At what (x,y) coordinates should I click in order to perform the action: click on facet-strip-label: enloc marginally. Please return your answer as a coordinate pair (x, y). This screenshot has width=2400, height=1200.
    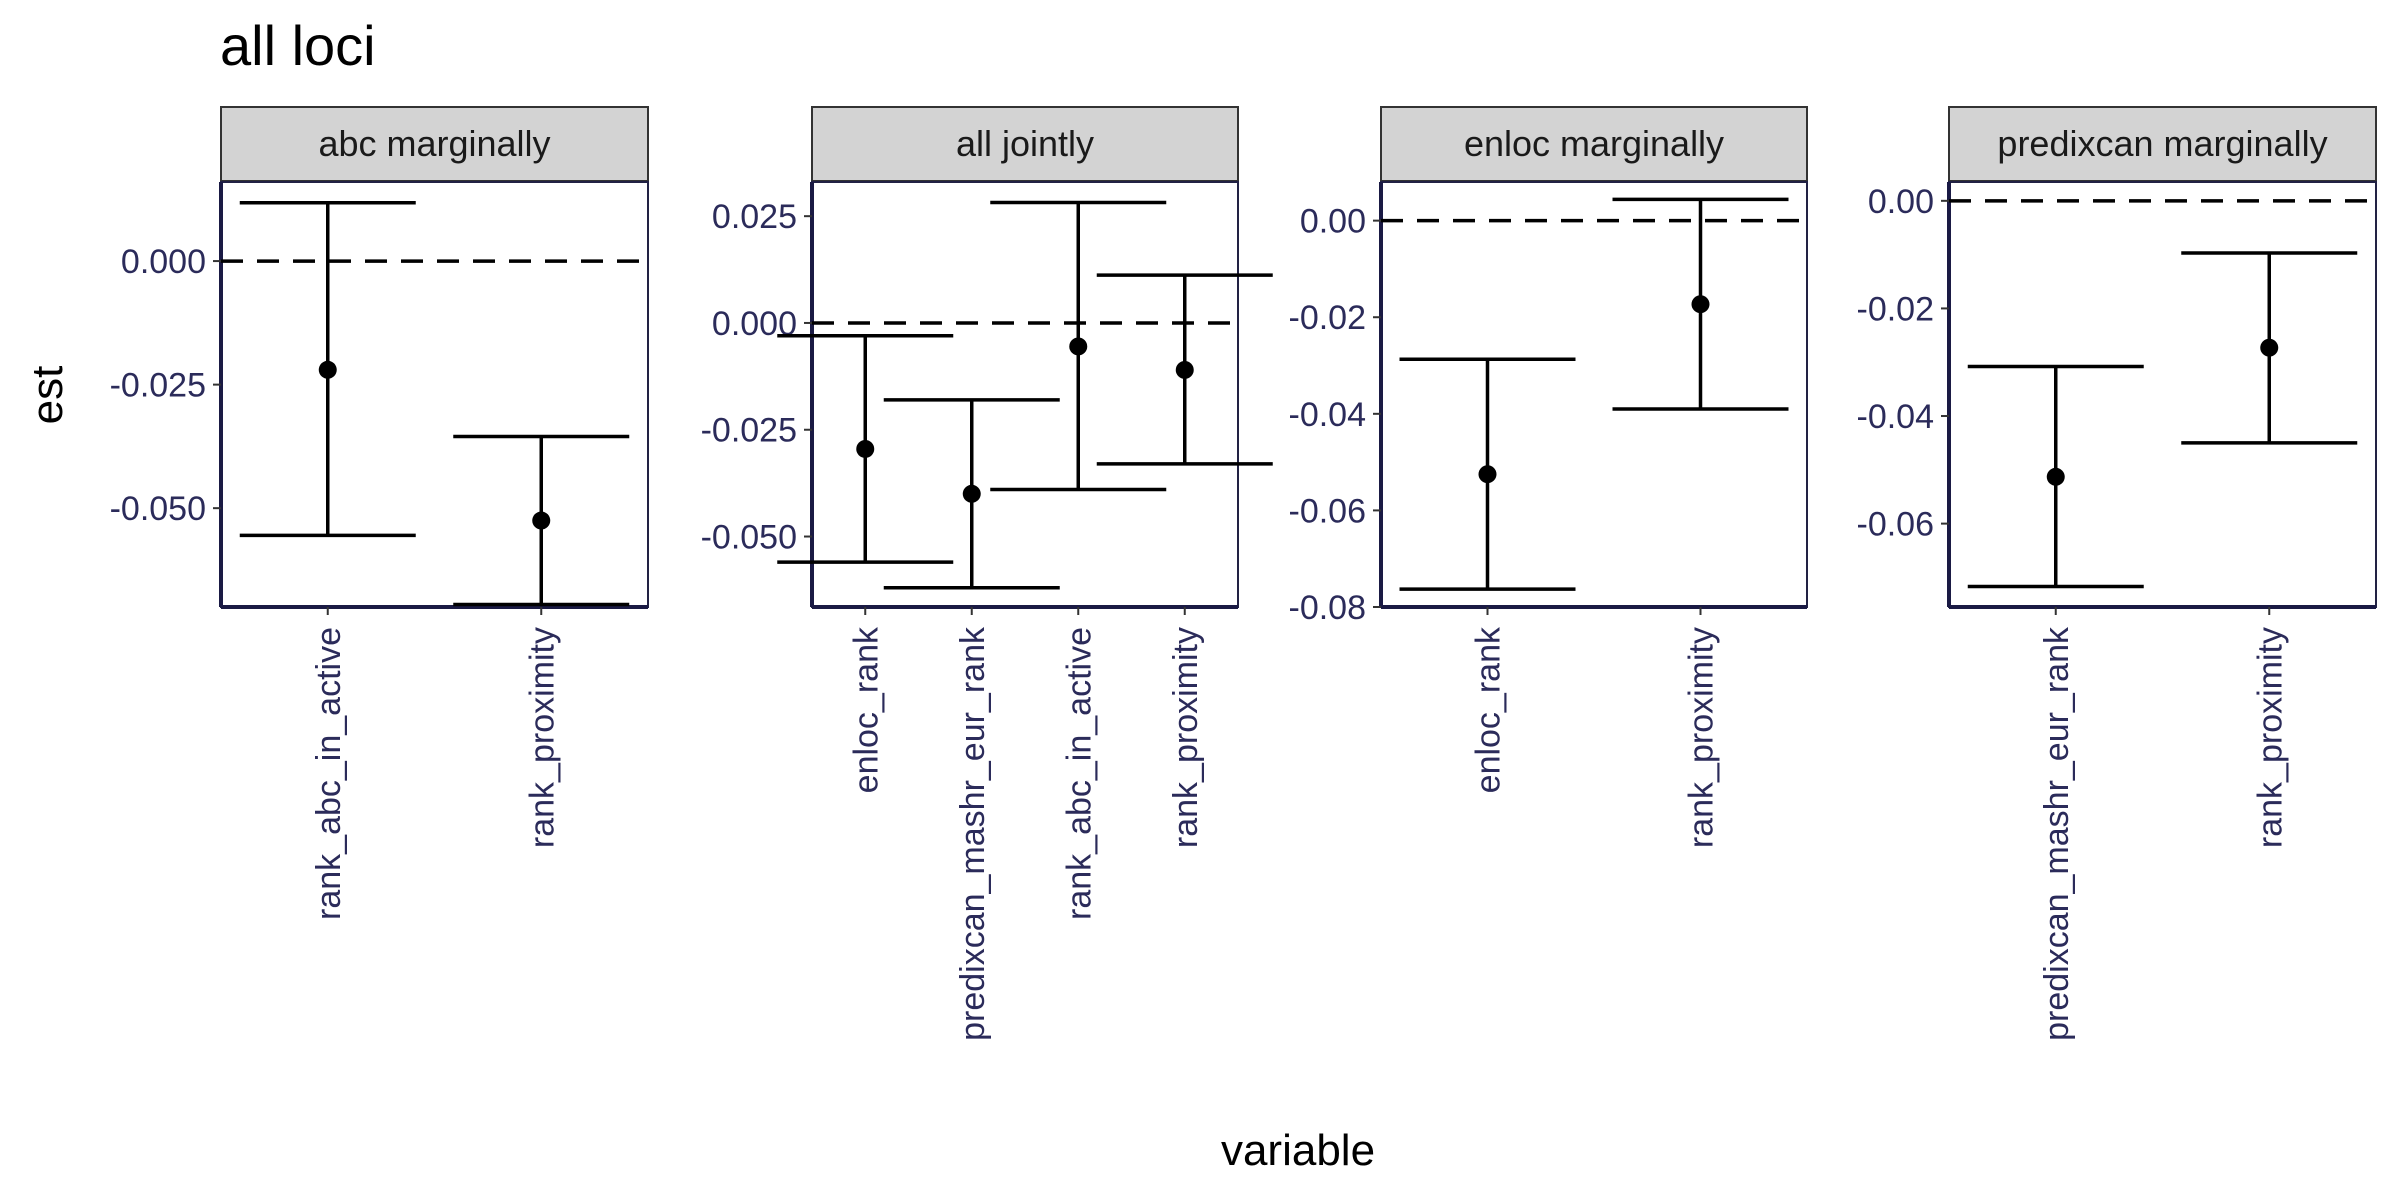
    Looking at the image, I should click on (1594, 143).